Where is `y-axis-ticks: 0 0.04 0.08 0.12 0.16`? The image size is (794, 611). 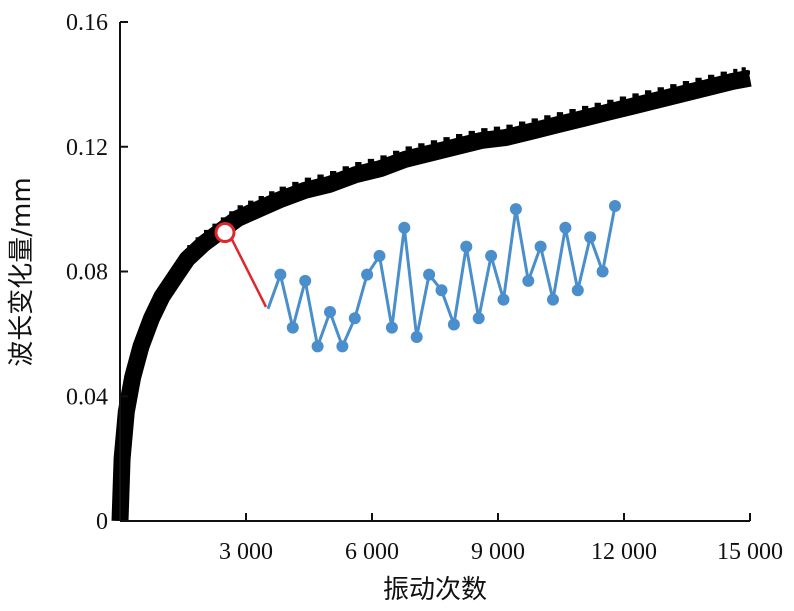 y-axis-ticks: 0 0.04 0.08 0.12 0.16 is located at coordinates (97, 272).